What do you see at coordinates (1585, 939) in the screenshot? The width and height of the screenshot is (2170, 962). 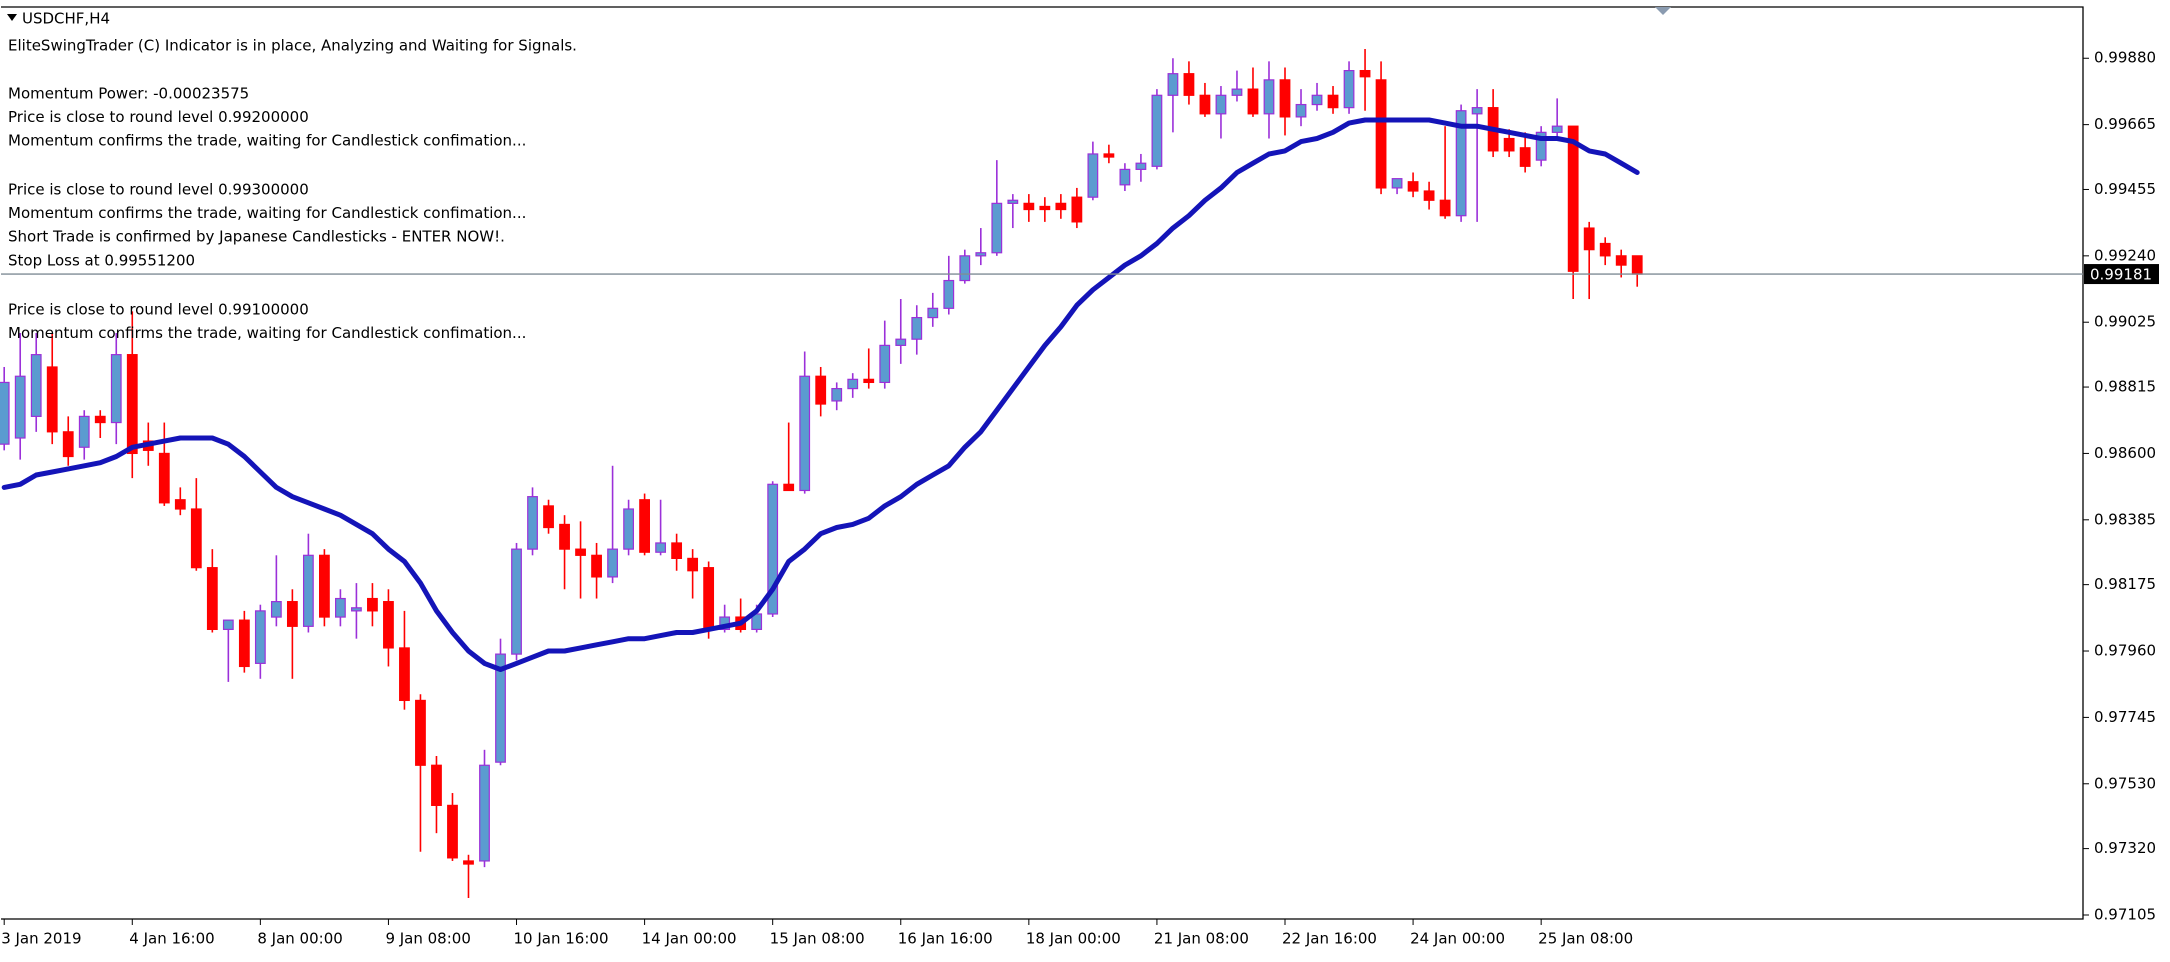 I see `x-tick-label: 25 Jan 08:00` at bounding box center [1585, 939].